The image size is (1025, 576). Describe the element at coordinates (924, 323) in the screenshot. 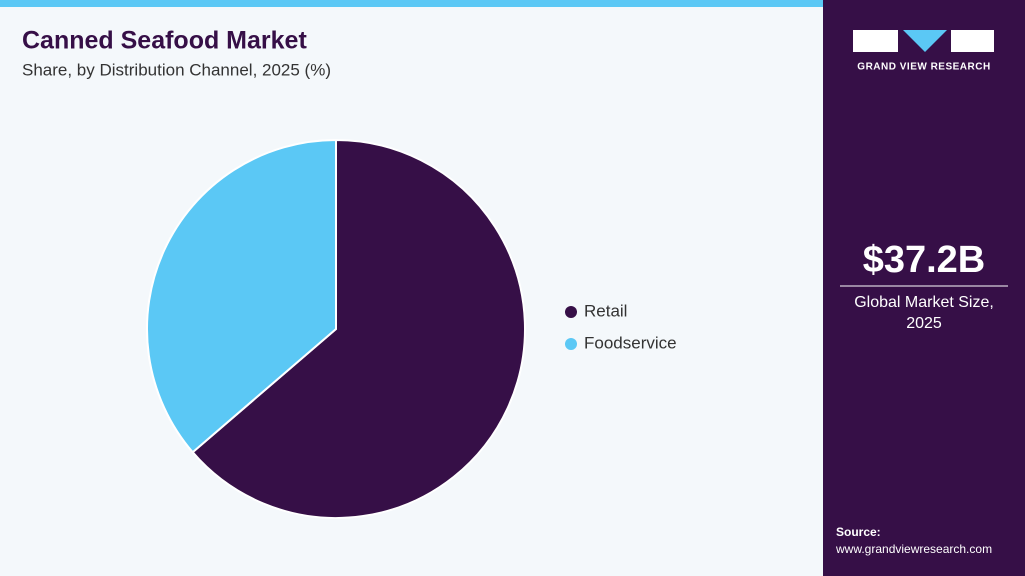

I see `market-size-label: 2025` at that location.